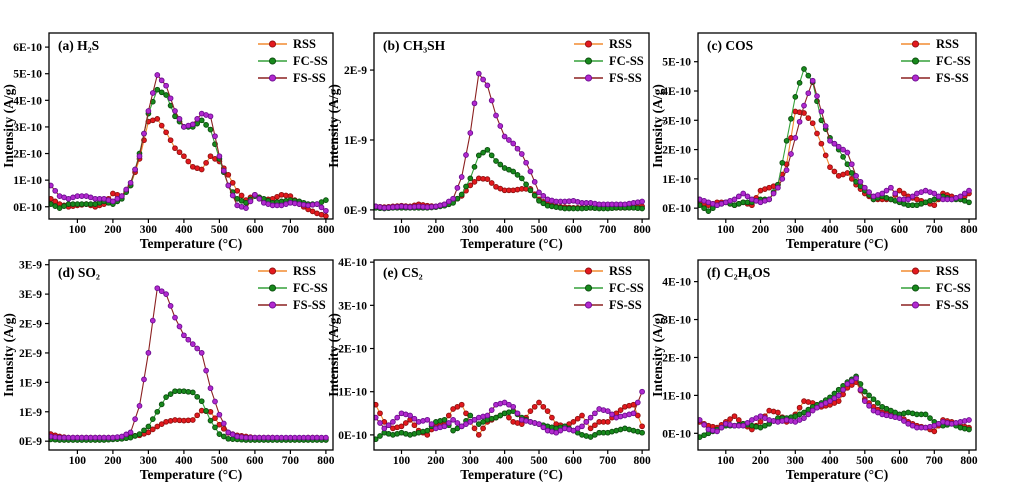  Describe the element at coordinates (403, 272) in the screenshot. I see `panel-title: (e) CS₂` at that location.